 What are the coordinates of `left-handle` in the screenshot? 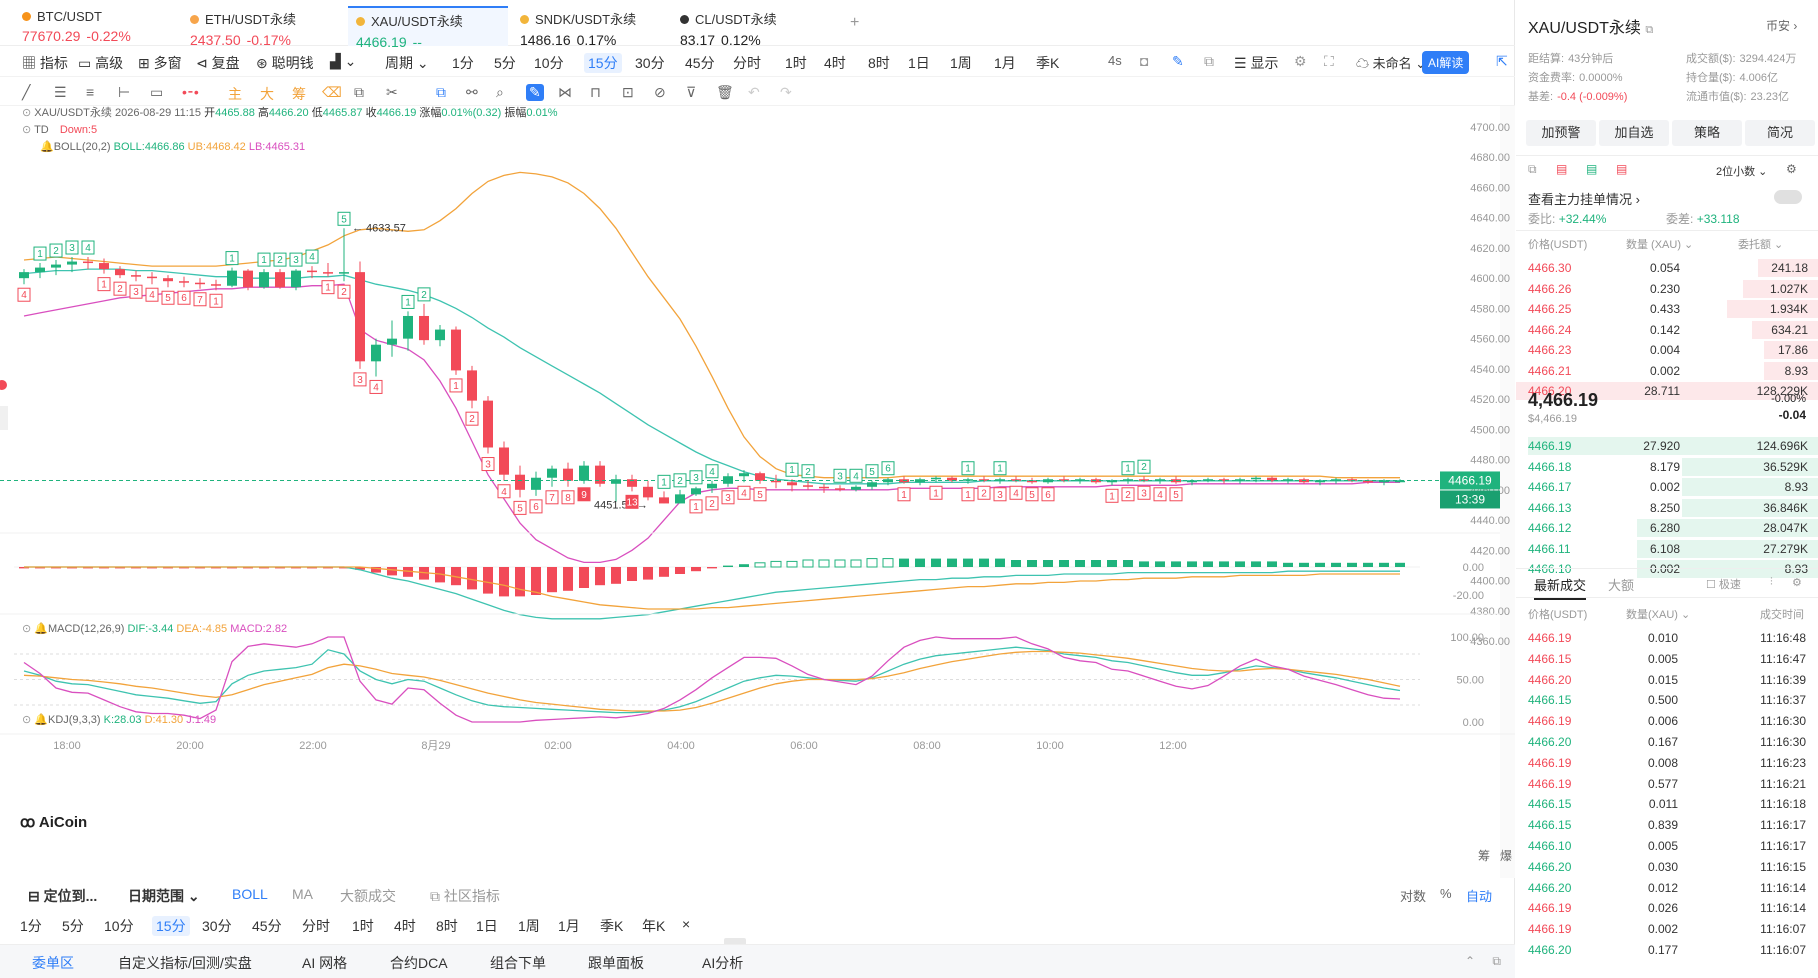 It's located at (4, 418).